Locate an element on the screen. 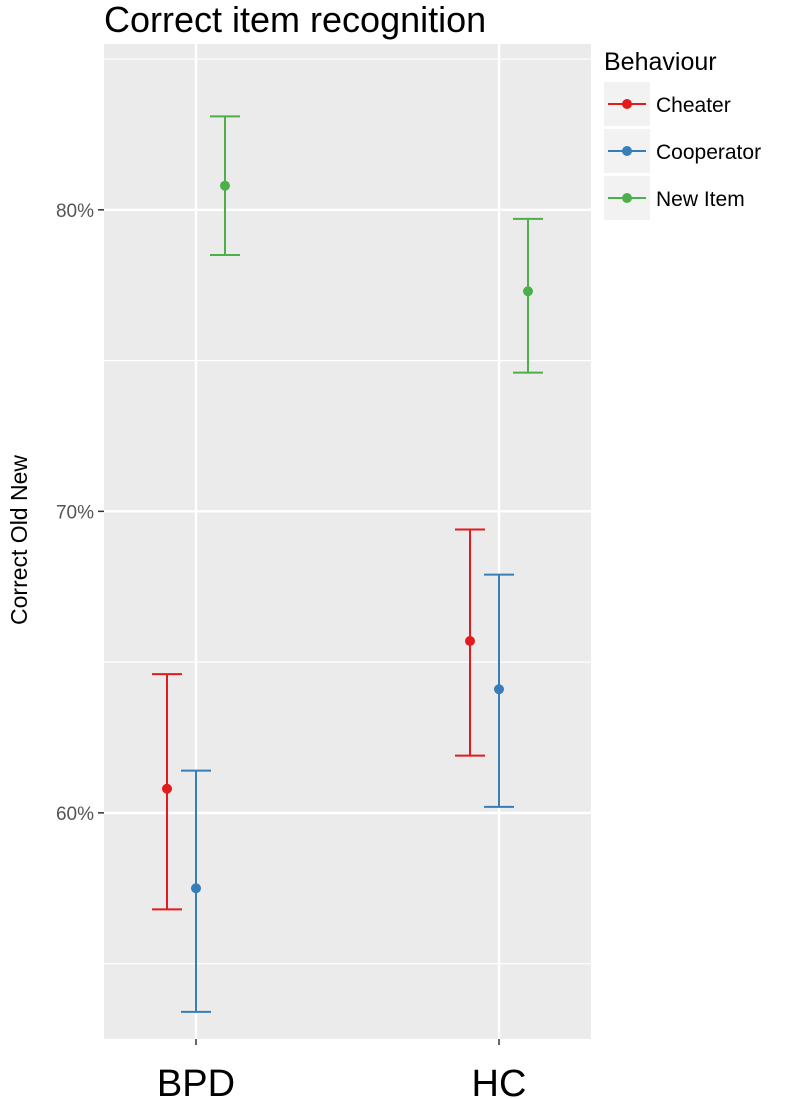 Image resolution: width=787 pixels, height=1099 pixels. x-tick-label-hc: HC is located at coordinates (499, 1081).